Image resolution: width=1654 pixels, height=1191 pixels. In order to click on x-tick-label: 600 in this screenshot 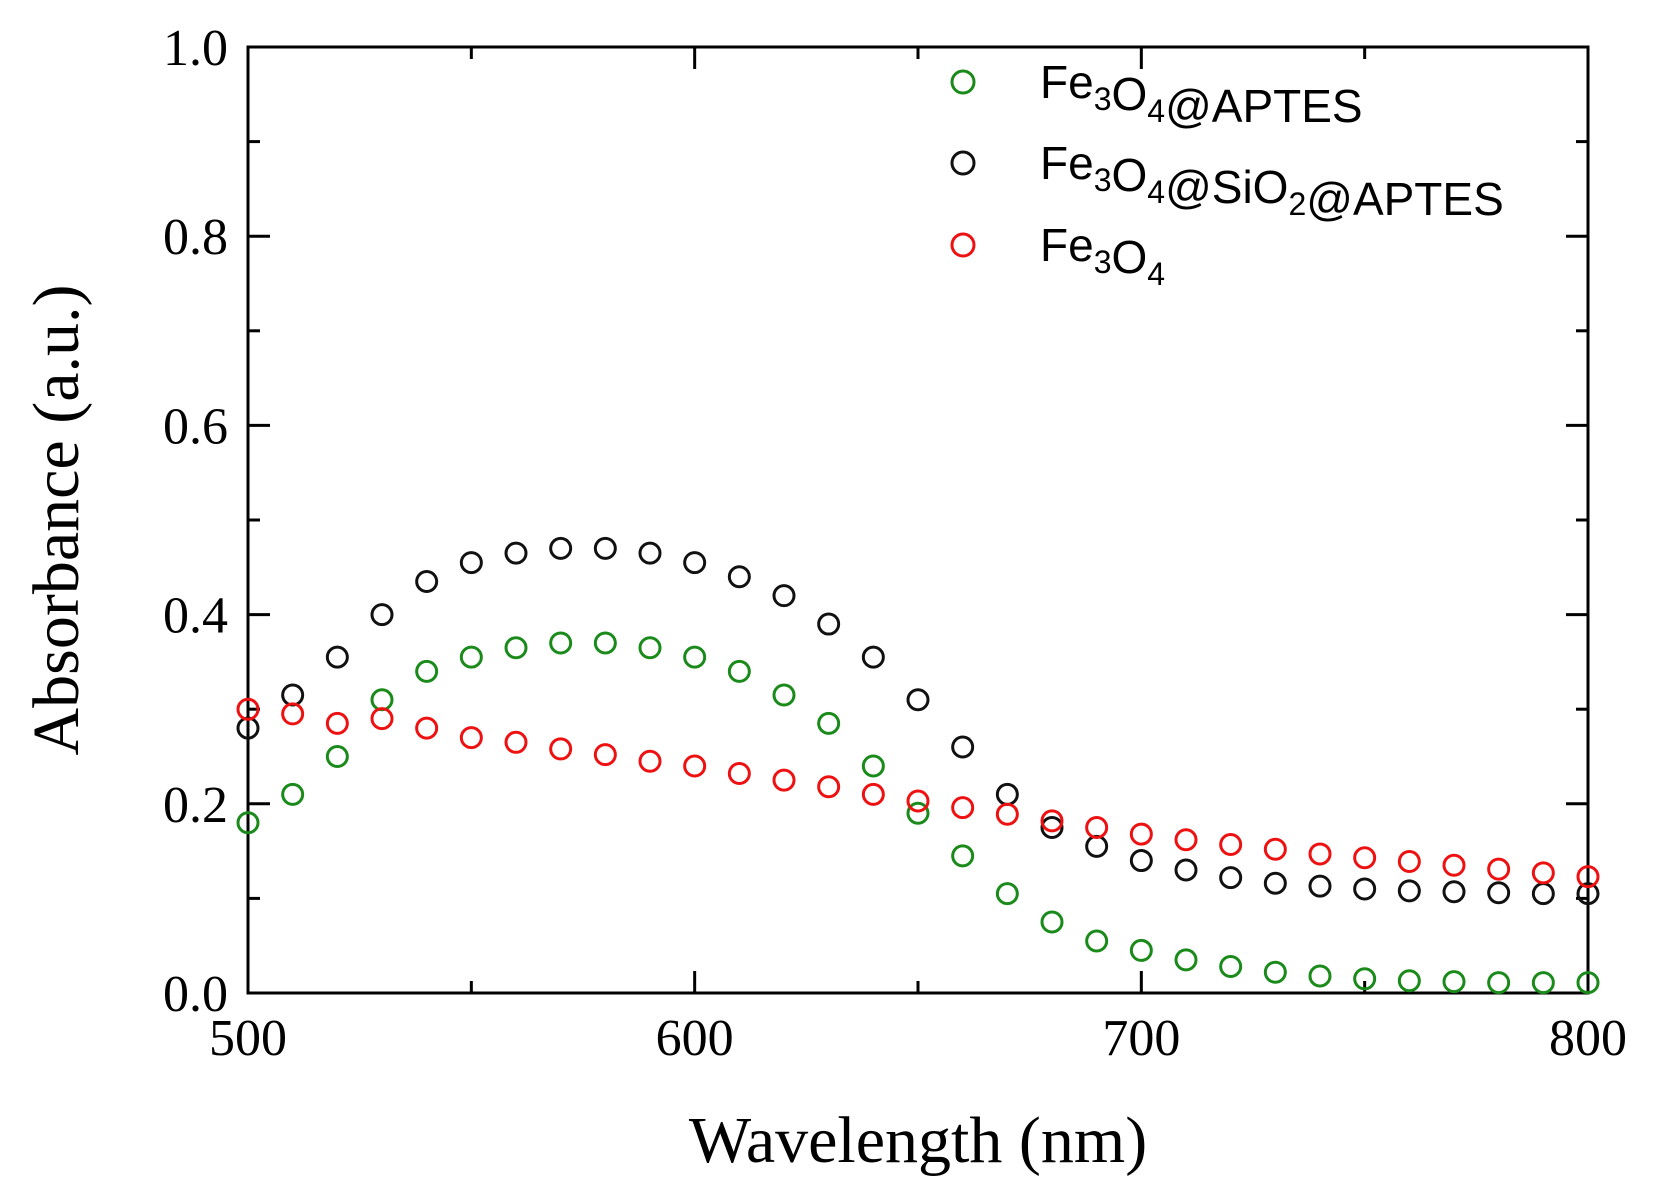, I will do `click(695, 1038)`.